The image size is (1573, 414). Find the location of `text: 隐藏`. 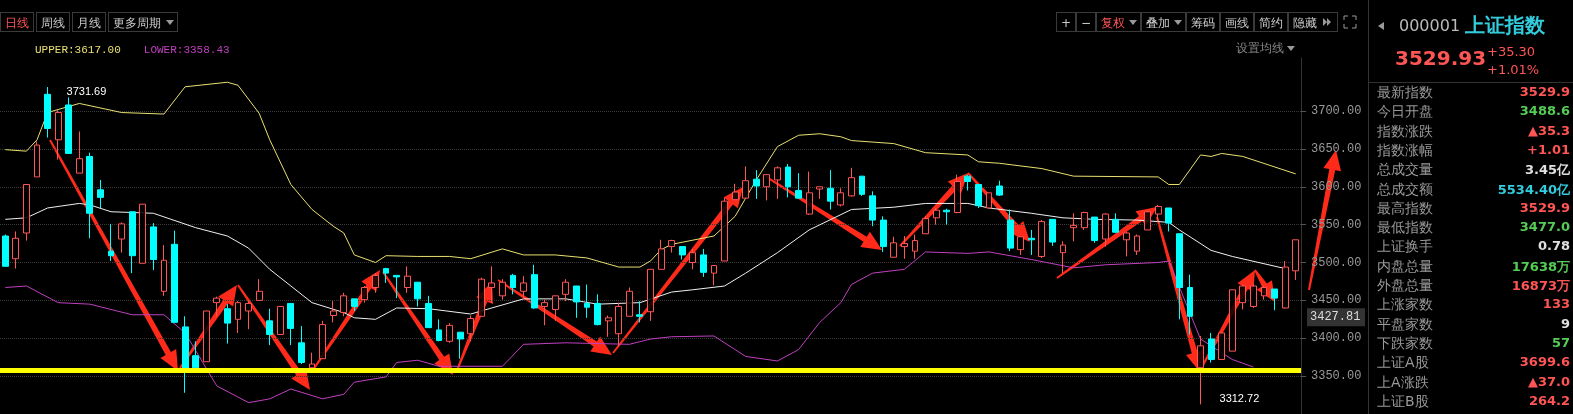

text: 隐藏 is located at coordinates (1313, 22).